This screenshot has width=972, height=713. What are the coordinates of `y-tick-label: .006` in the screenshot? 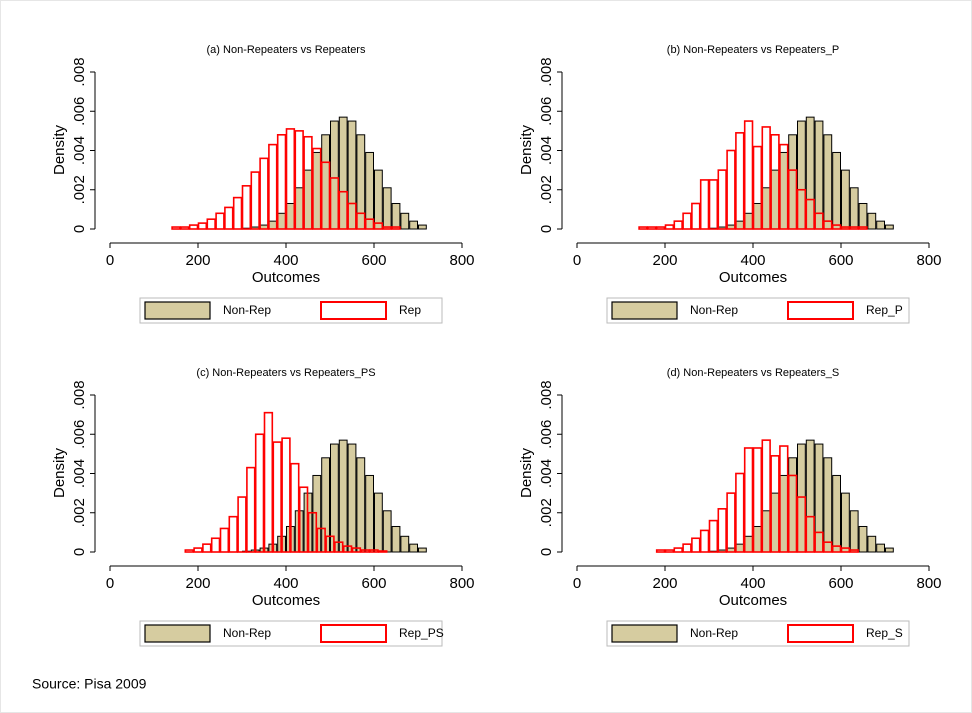 It's located at (546, 111).